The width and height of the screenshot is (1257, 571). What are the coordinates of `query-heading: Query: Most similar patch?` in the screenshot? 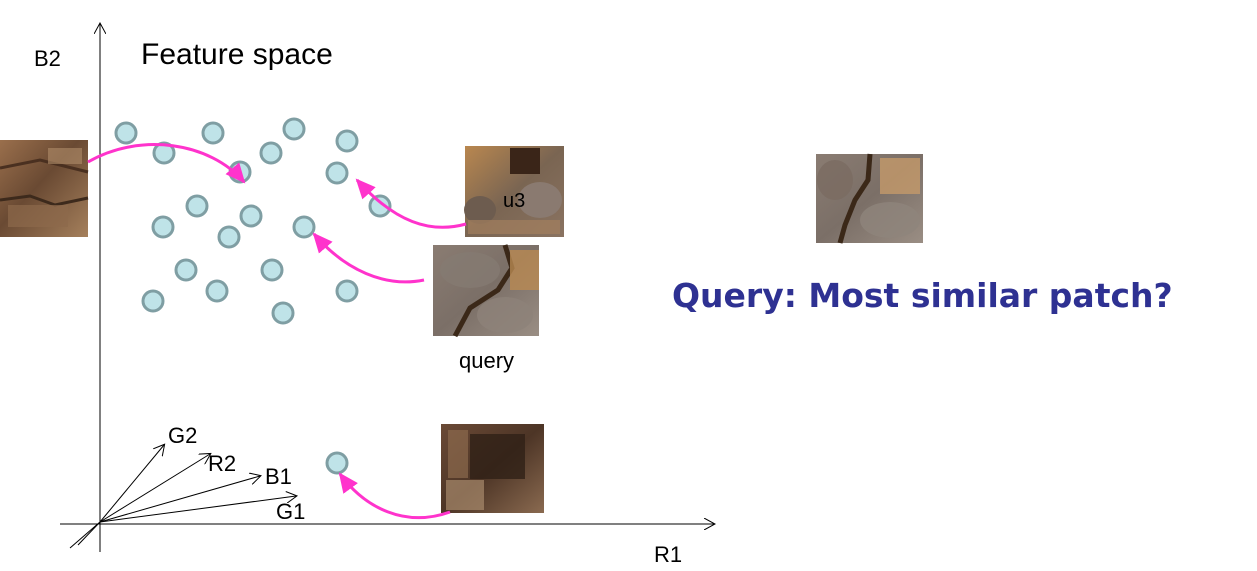 It's located at (922, 295).